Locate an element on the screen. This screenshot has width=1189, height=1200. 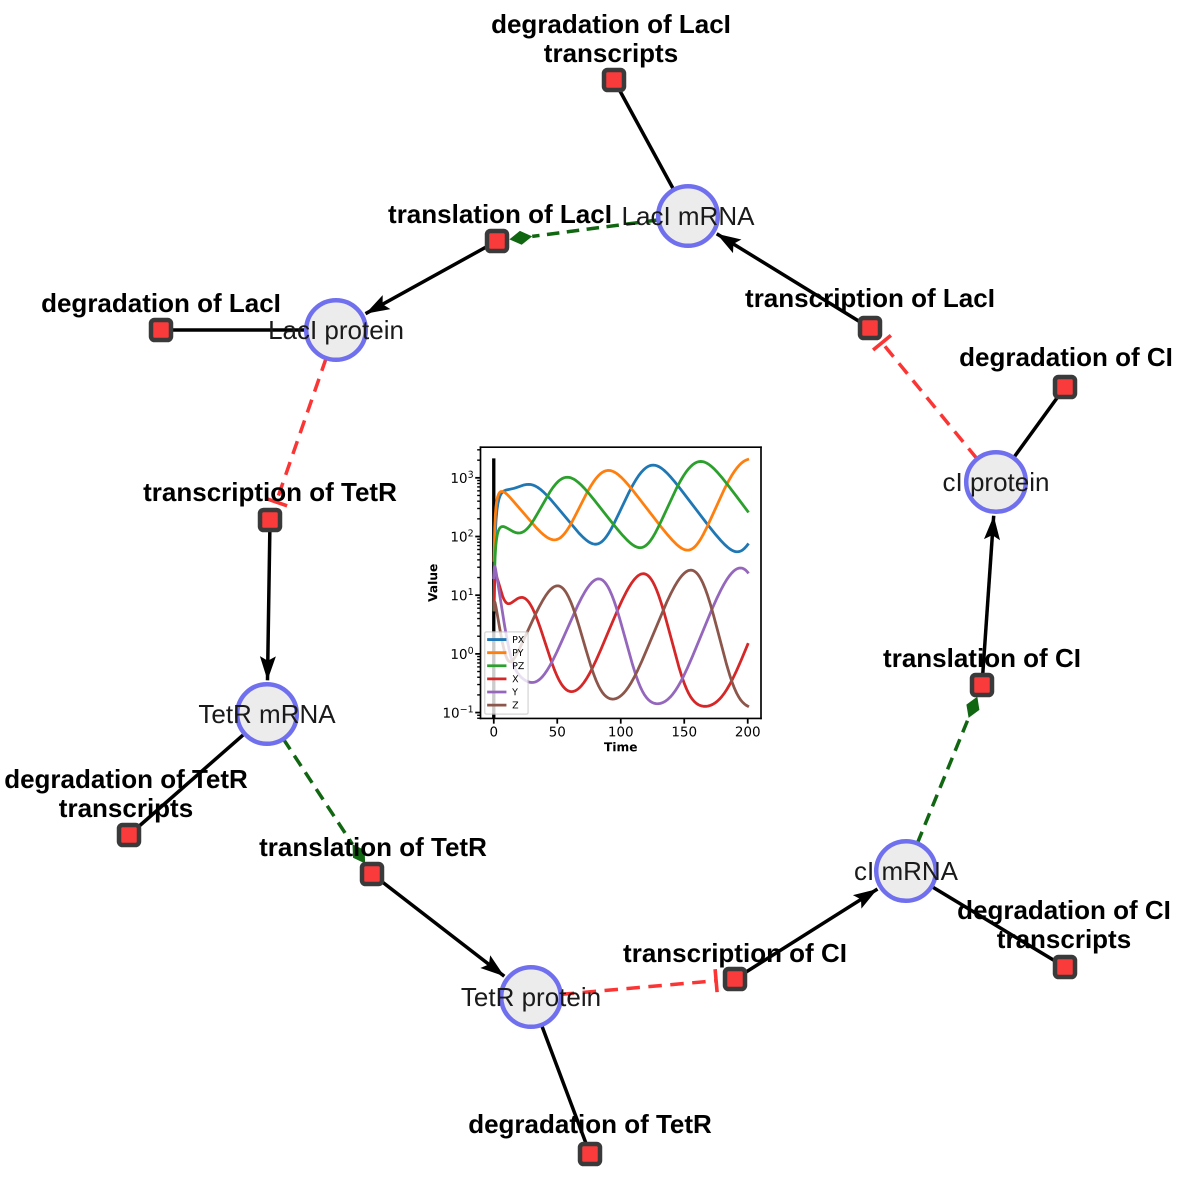
svg-text: translation of TetR is located at coordinates (373, 847).